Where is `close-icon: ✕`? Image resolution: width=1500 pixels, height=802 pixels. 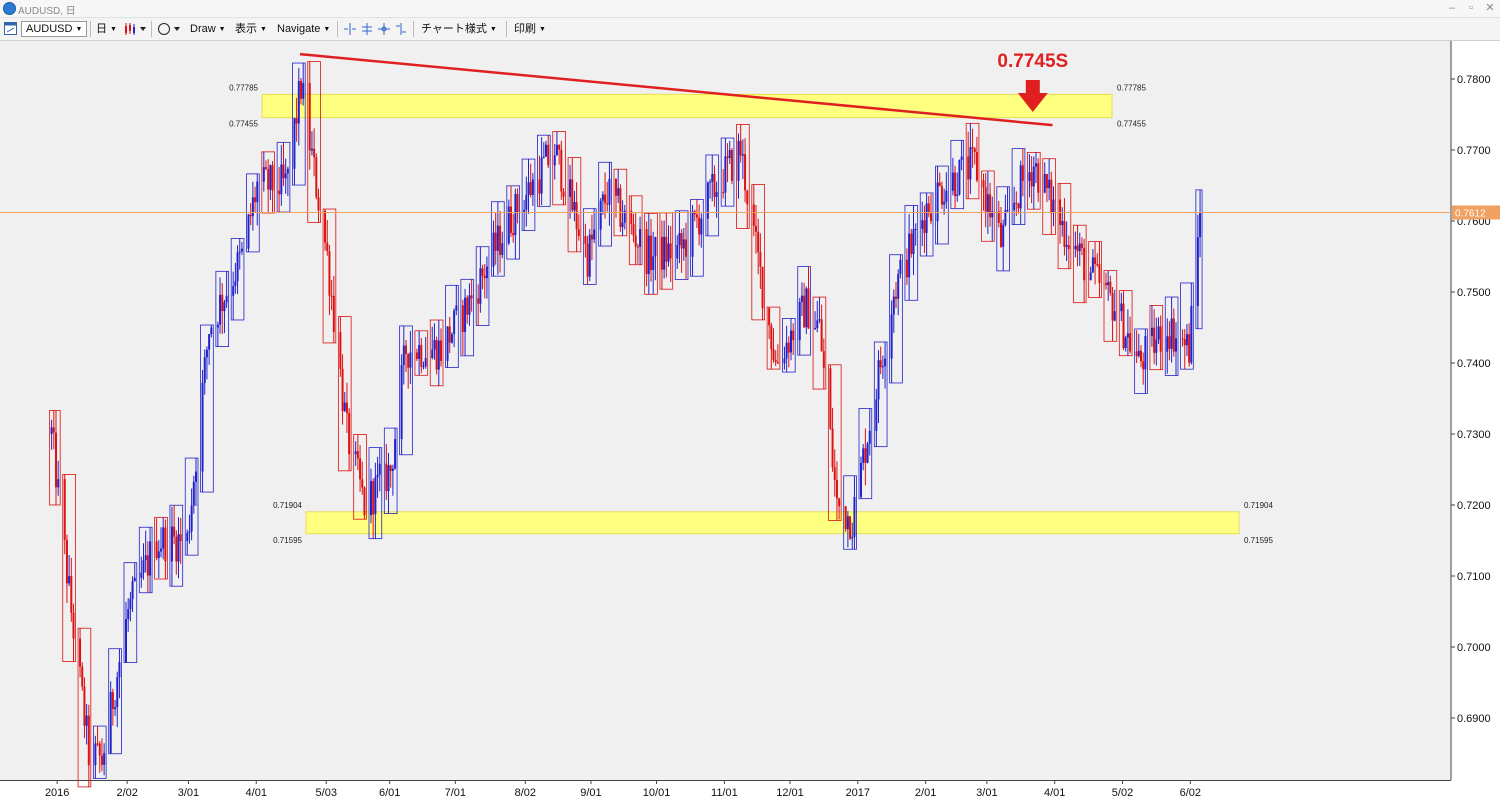 close-icon: ✕ is located at coordinates (1490, 8).